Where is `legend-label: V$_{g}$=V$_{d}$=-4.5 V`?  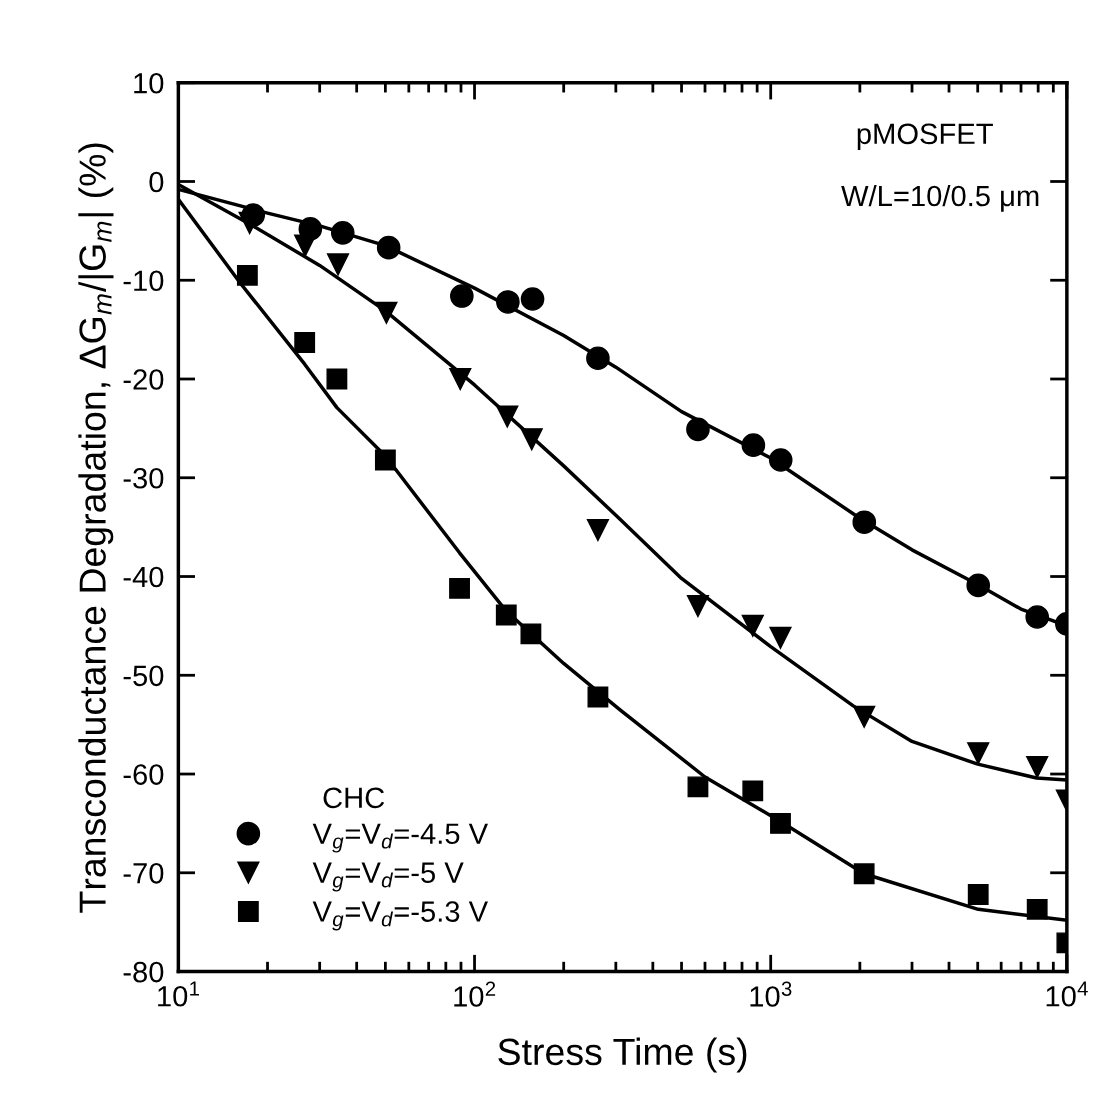 legend-label: V$_{g}$=V$_{d}$=-4.5 V is located at coordinates (400, 838).